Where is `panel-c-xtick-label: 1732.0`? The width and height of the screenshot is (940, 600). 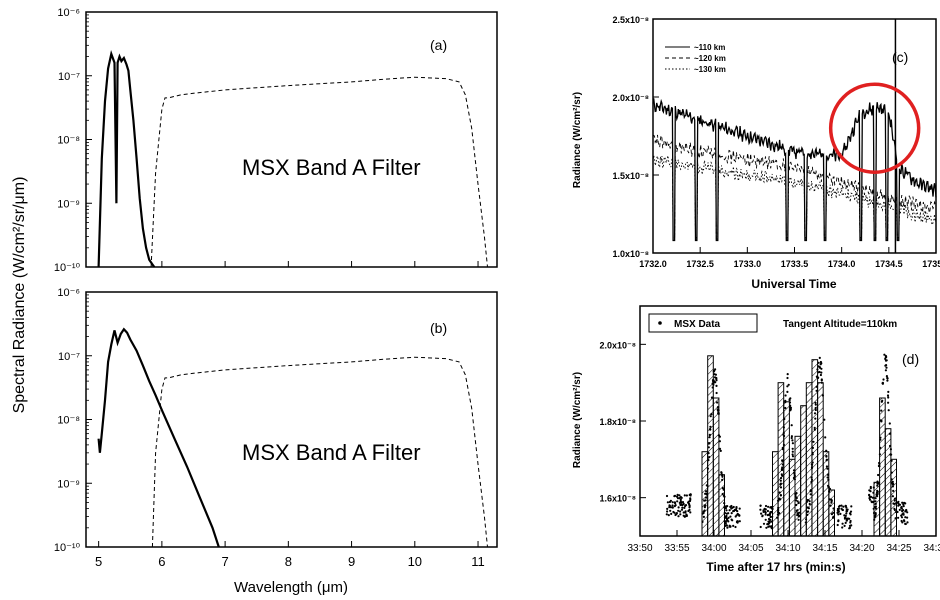 panel-c-xtick-label: 1732.0 is located at coordinates (653, 264).